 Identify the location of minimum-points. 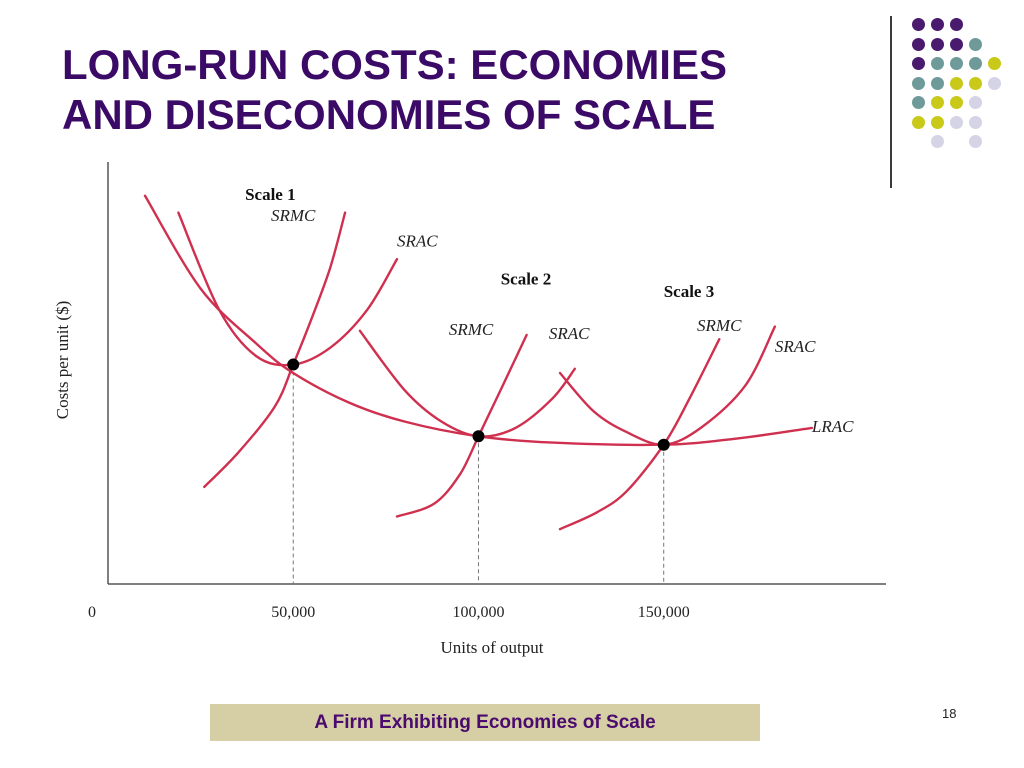
(478, 404).